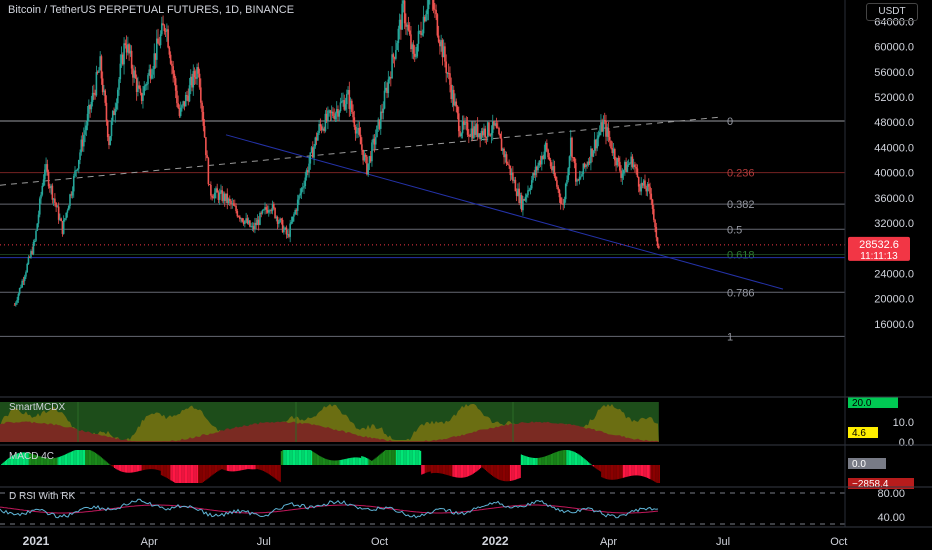 The width and height of the screenshot is (932, 550). Describe the element at coordinates (891, 494) in the screenshot. I see `rsi-tick: 80.00` at that location.